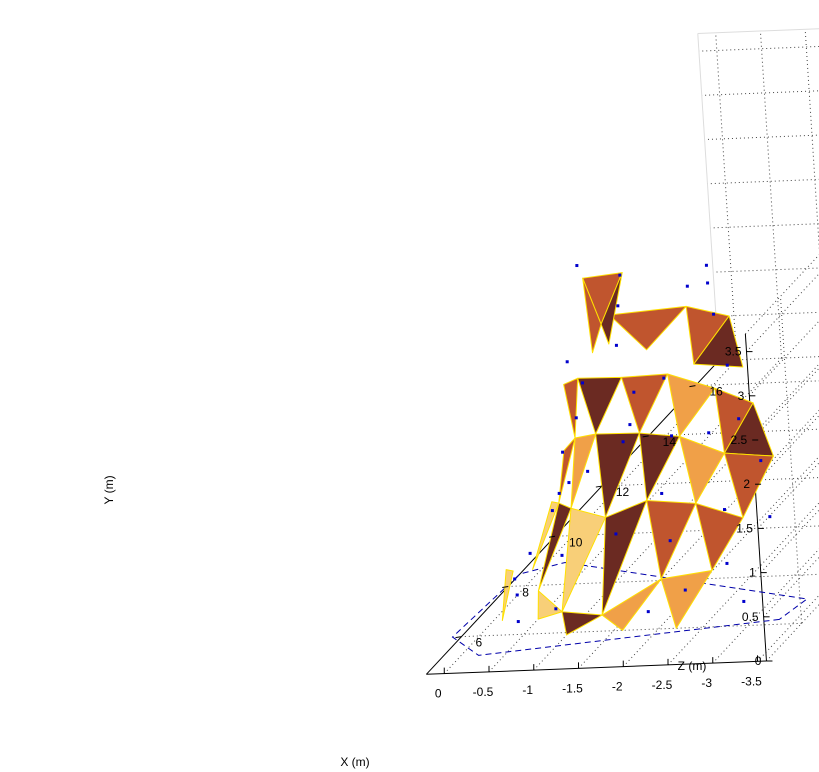 The width and height of the screenshot is (819, 772). Describe the element at coordinates (596, 667) in the screenshot. I see `x-axis-line` at that location.